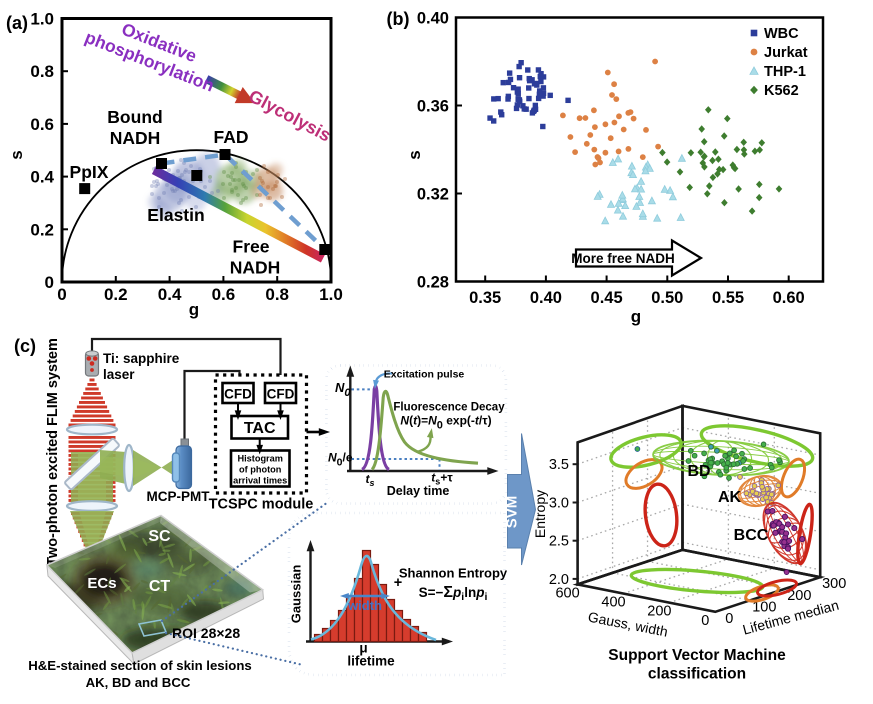 This screenshot has height=704, width=873. What do you see at coordinates (607, 298) in the screenshot?
I see `svg-text: 0.45` at bounding box center [607, 298].